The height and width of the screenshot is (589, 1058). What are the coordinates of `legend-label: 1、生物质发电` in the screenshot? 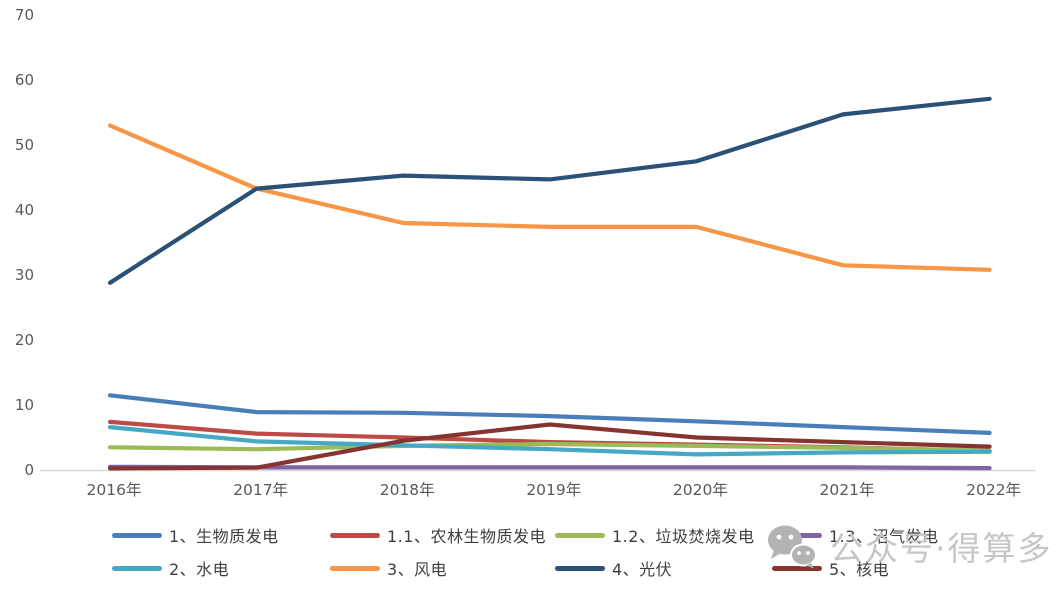 It's located at (224, 536).